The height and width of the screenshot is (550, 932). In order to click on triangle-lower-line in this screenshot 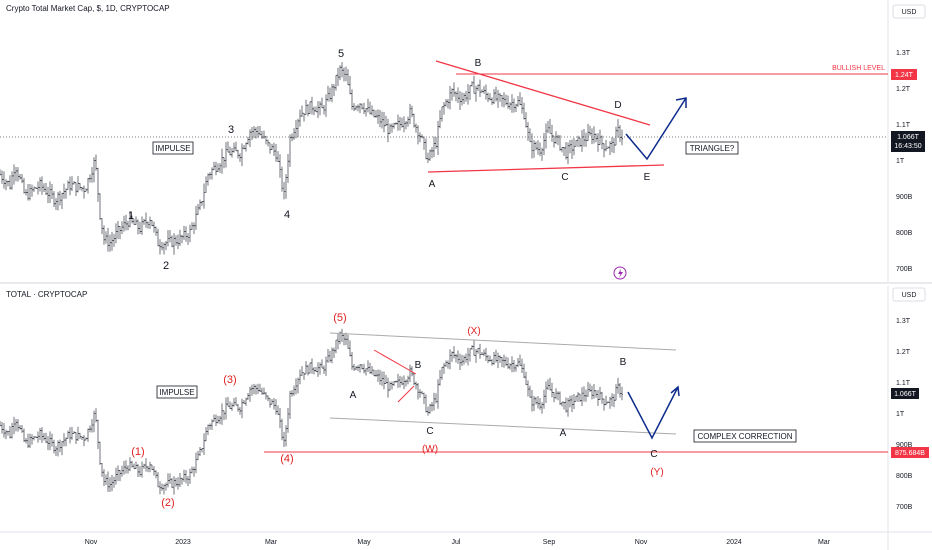, I will do `click(546, 168)`.